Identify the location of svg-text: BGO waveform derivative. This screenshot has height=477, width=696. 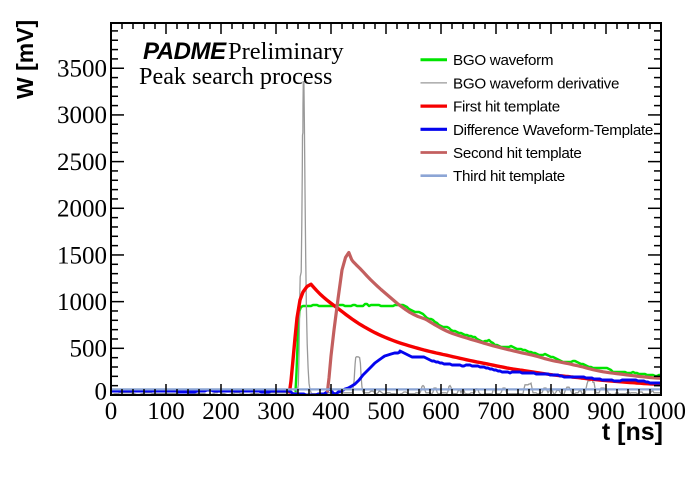
(536, 83).